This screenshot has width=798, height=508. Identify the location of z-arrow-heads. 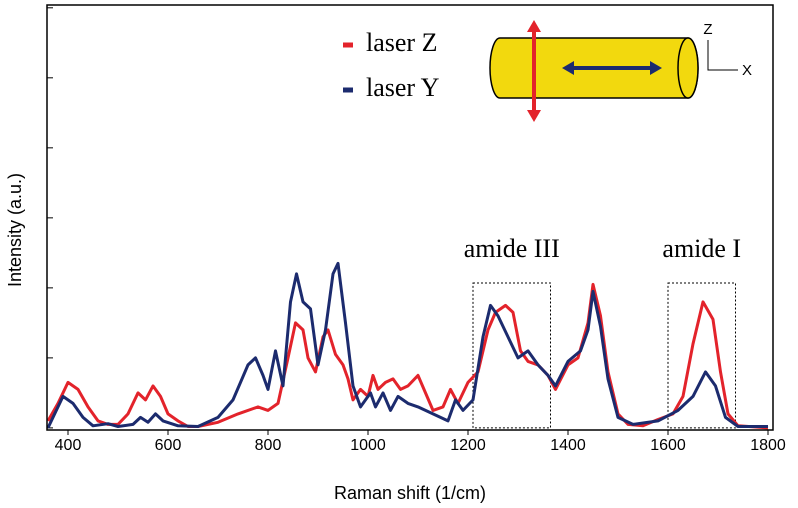
(534, 71).